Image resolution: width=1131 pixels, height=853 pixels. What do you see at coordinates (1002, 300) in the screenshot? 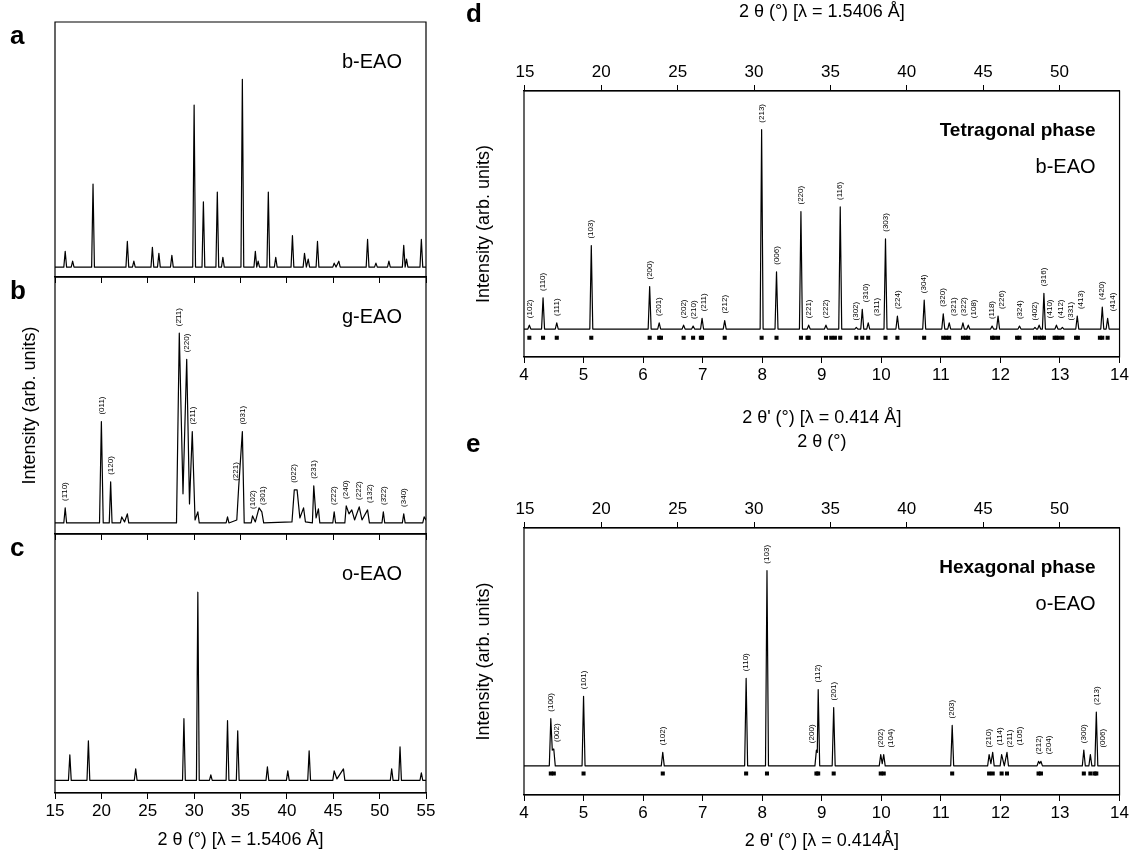
I see `annotation: (226)` at bounding box center [1002, 300].